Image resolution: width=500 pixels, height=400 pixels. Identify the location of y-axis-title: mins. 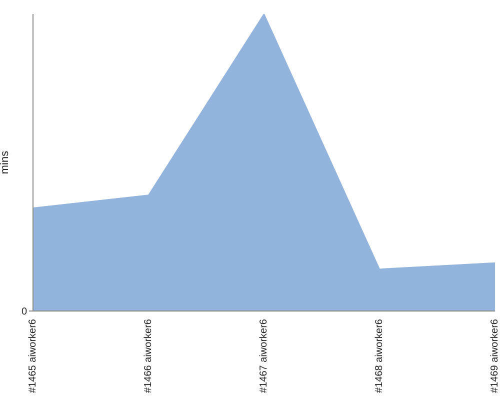
(5, 162).